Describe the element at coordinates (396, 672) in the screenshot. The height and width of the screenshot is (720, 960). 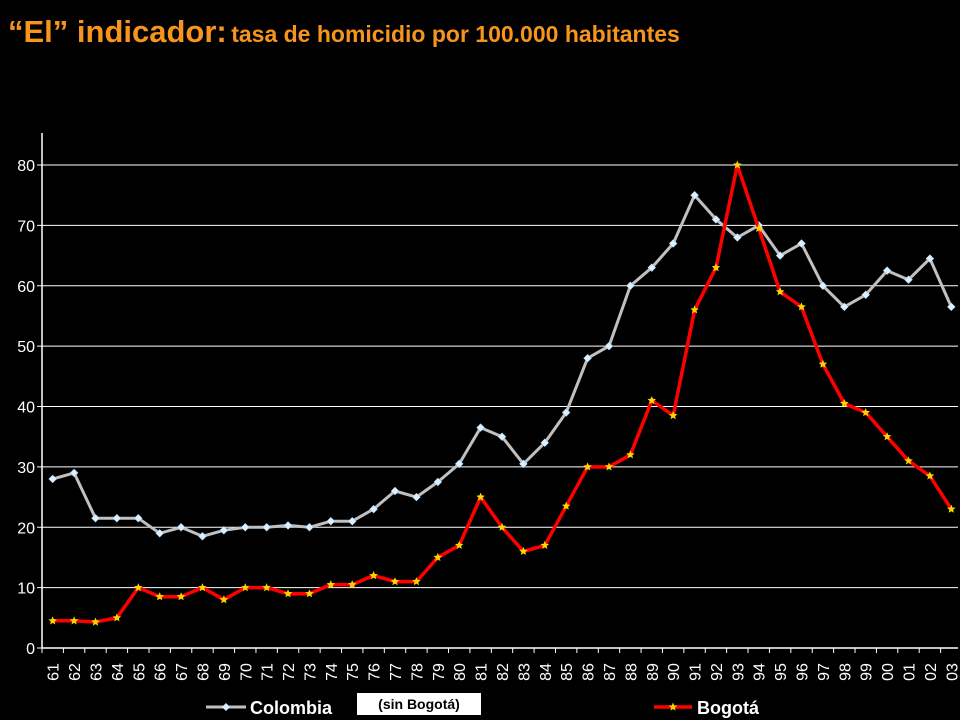
I see `x-tick-label-77: 77` at that location.